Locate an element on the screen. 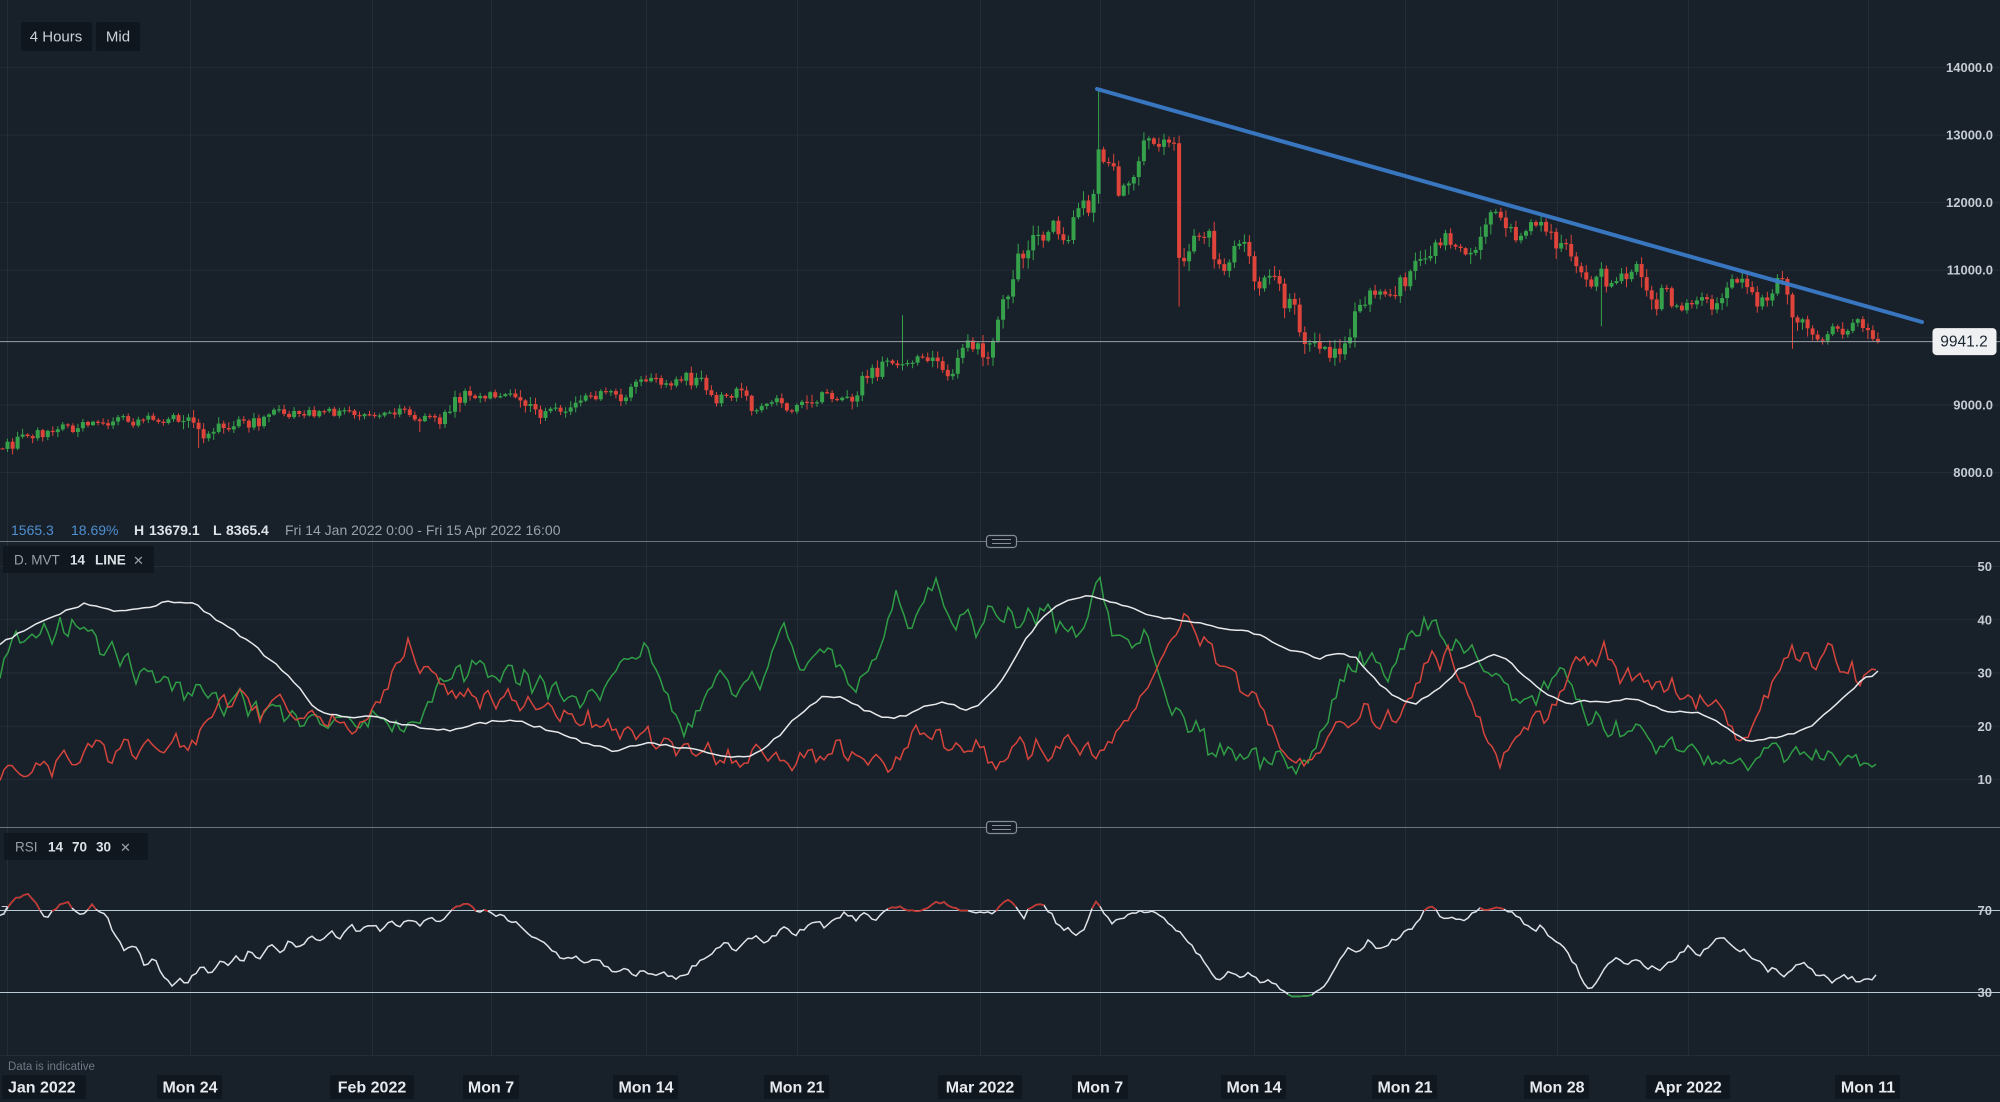 This screenshot has height=1102, width=2000. svg-text: 7 is located at coordinates (4, 910).